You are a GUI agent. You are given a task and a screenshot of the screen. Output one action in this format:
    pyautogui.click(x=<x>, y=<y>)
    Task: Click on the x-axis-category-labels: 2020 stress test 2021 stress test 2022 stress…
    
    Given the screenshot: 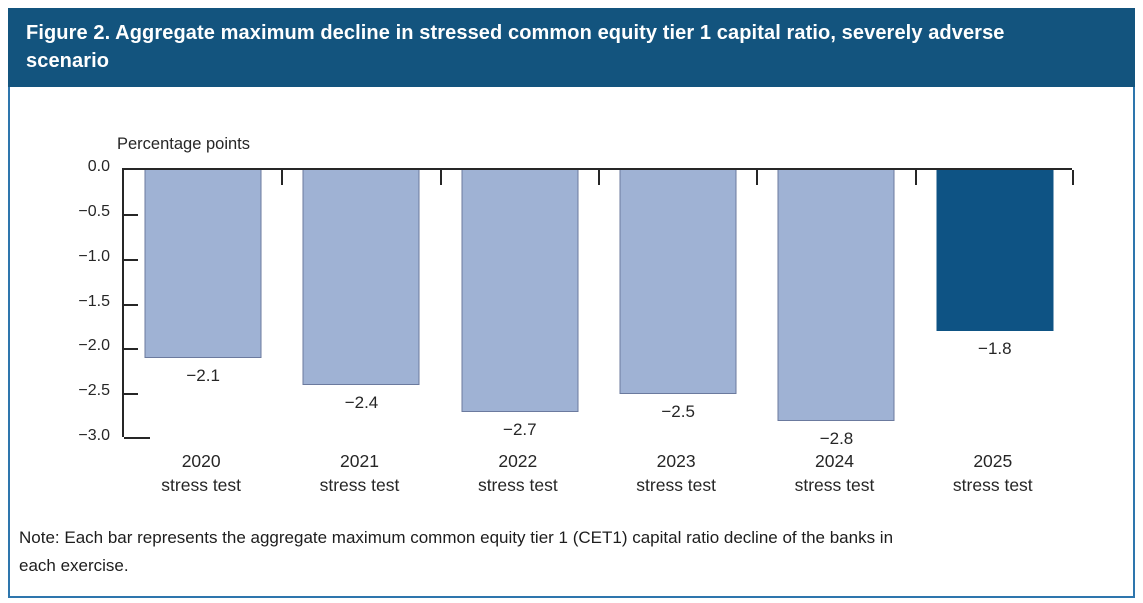 What is the action you would take?
    pyautogui.click(x=597, y=473)
    